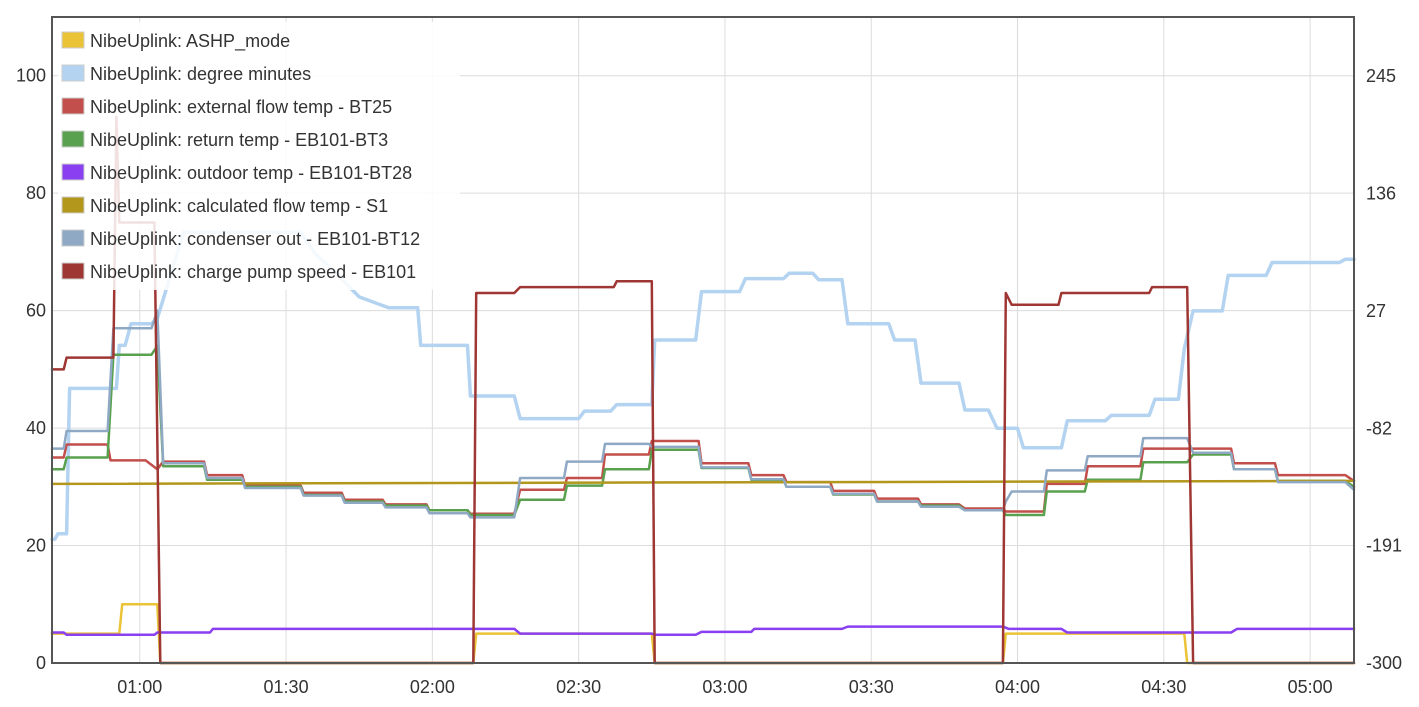 The width and height of the screenshot is (1419, 707). I want to click on legend-item-6: NibeUplink: condenser out - EB101-BT12, so click(240, 239).